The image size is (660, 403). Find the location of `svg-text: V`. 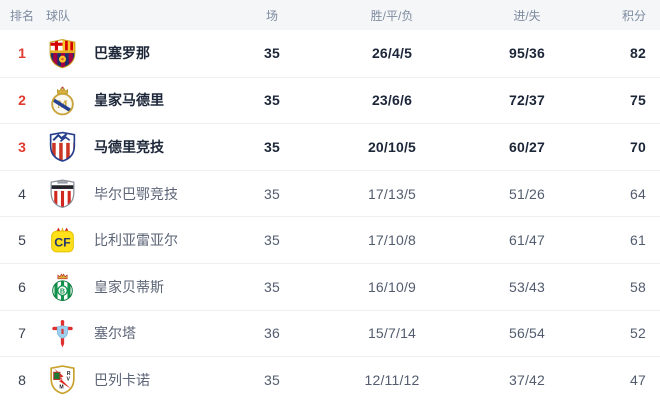

svg-text: V is located at coordinates (68, 380).